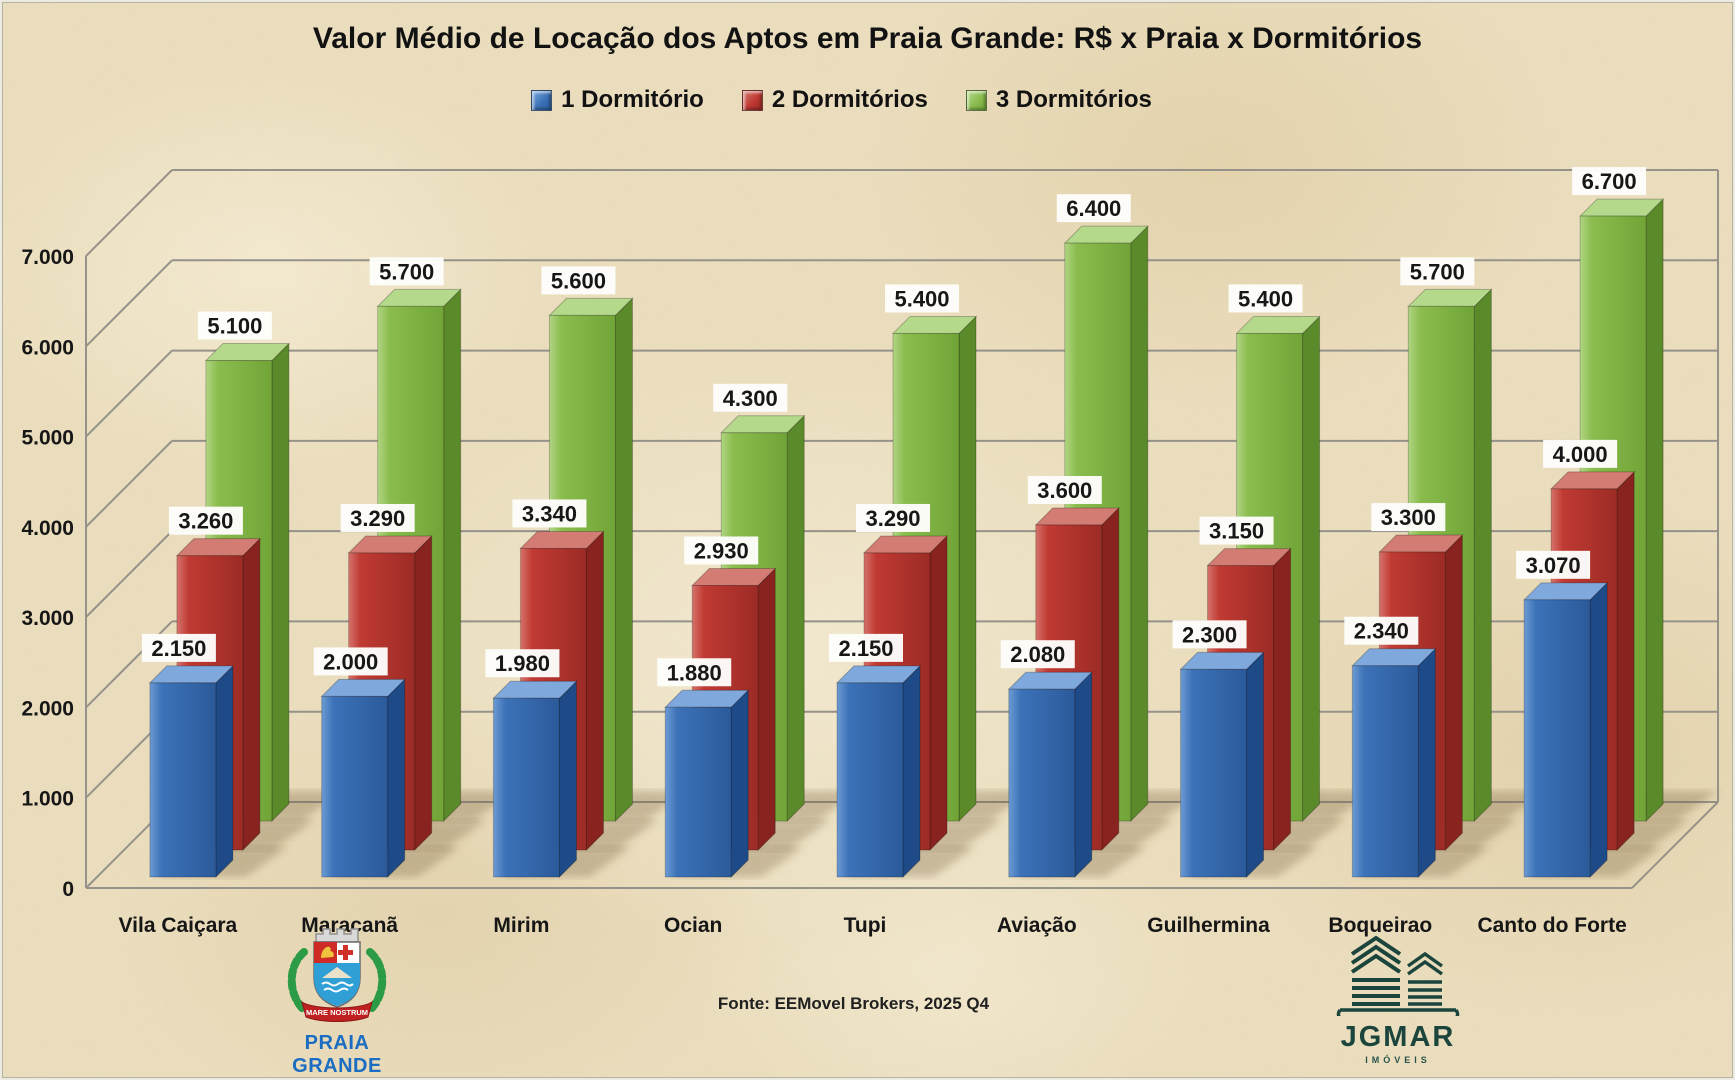 This screenshot has width=1735, height=1080. I want to click on legend-item-1-dormitorio: 1 Dormitório, so click(617, 100).